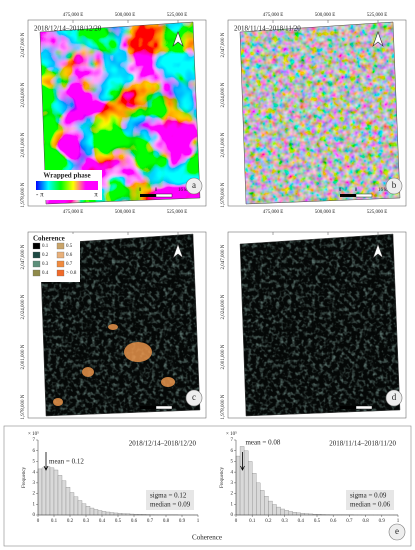 Image resolution: width=415 pixels, height=550 pixels. What do you see at coordinates (24, 477) in the screenshot?
I see `y-axis-label: Frequency` at bounding box center [24, 477].